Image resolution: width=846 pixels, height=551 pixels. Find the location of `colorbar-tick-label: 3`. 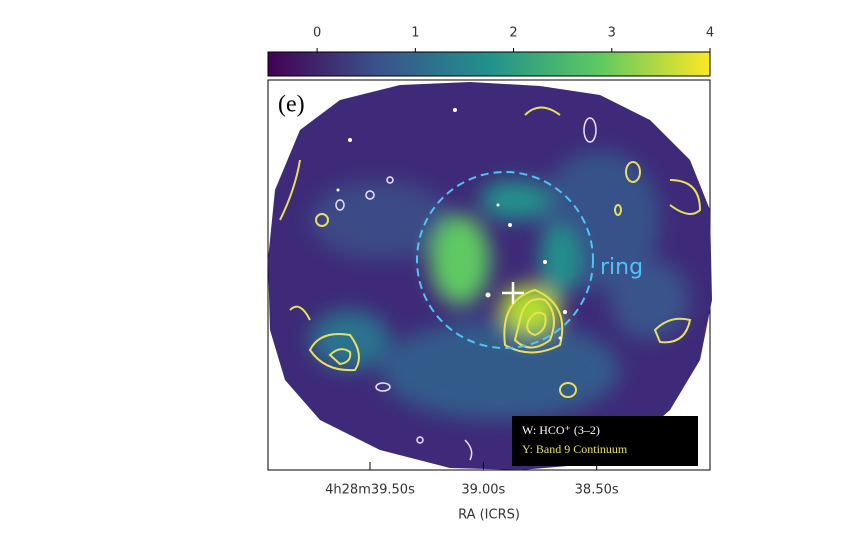

colorbar-tick-label: 3 is located at coordinates (612, 33).